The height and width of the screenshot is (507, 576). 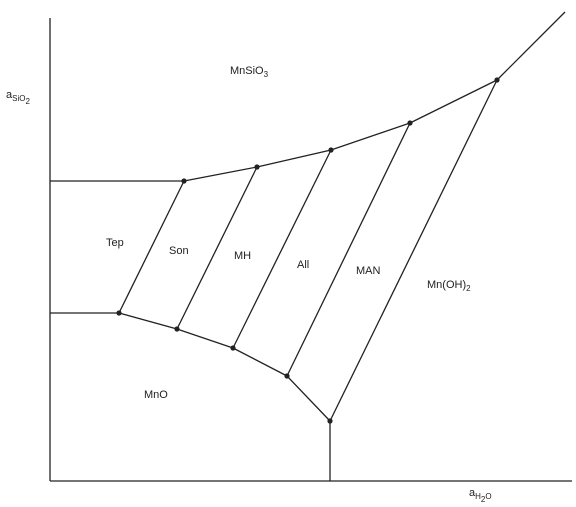 I want to click on x-axis-label: aH2O, so click(x=480, y=496).